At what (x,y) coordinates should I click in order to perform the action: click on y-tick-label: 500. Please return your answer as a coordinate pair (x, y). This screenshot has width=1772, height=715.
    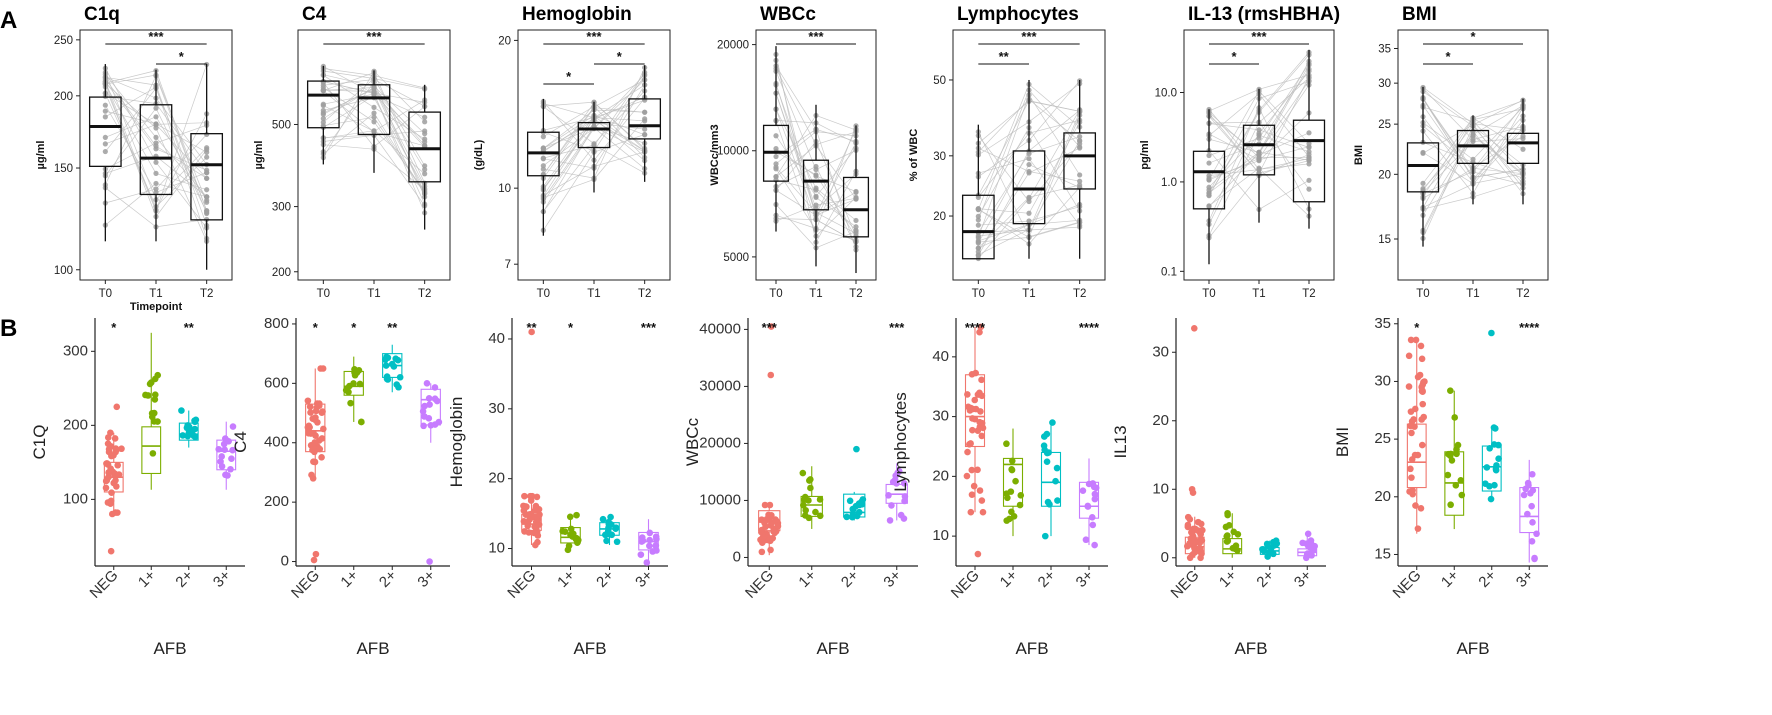
    Looking at the image, I should click on (281, 125).